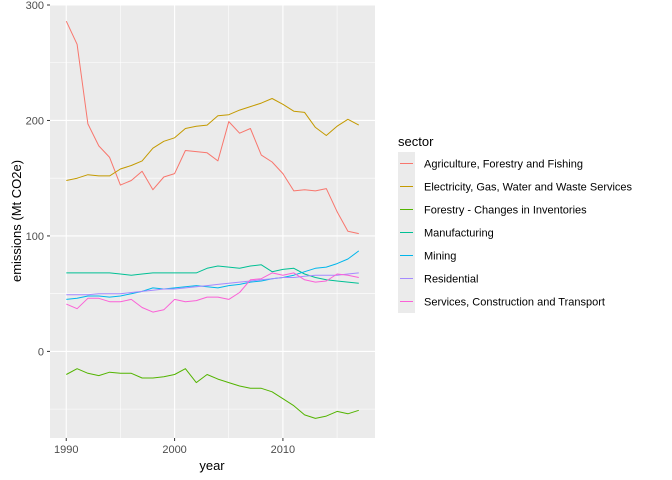 This screenshot has width=672, height=480. Describe the element at coordinates (174, 450) in the screenshot. I see `x-tick-label: 2000` at that location.